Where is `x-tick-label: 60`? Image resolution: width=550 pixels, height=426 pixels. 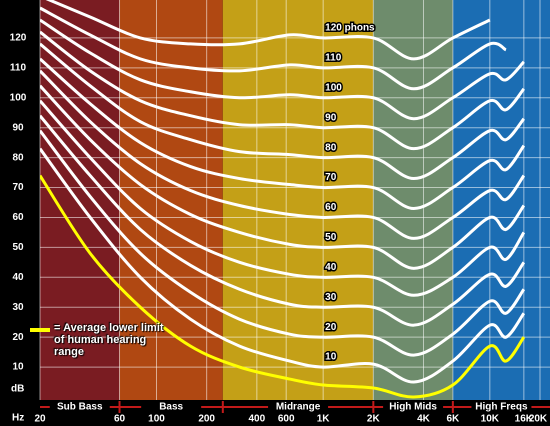 x-tick-label: 60 is located at coordinates (120, 419).